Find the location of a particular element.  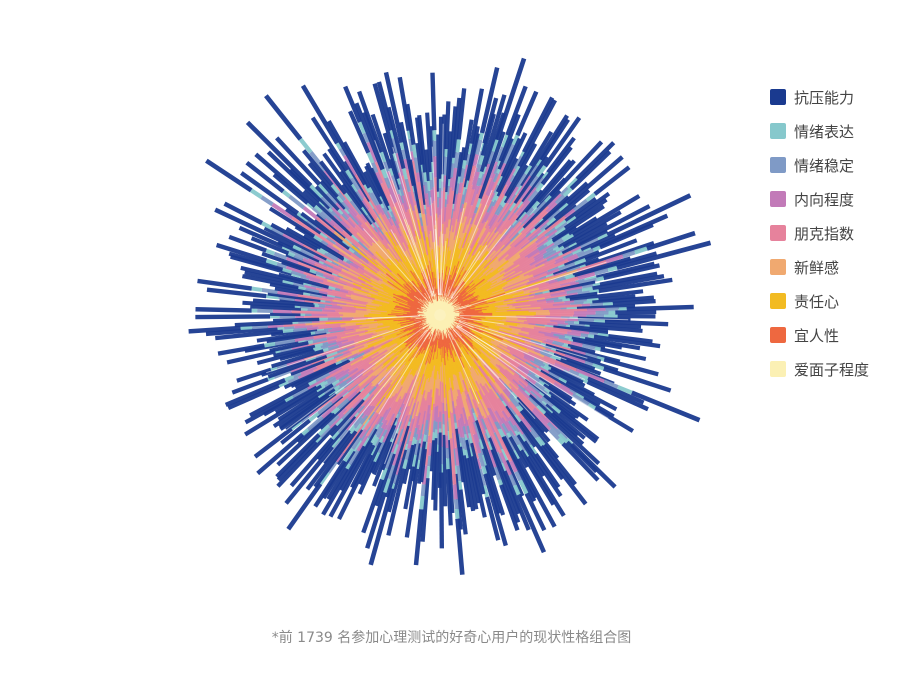

legend-item: 宜人性 is located at coordinates (832, 335).